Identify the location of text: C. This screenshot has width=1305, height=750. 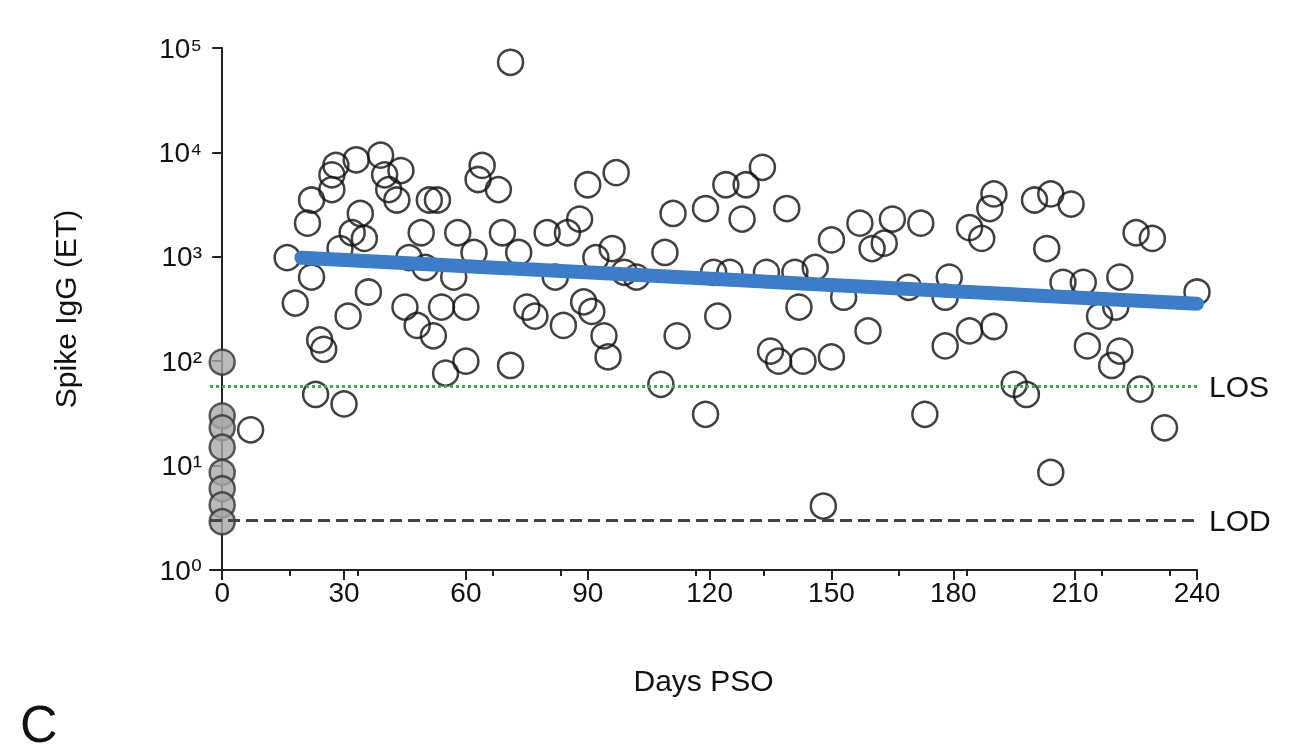
(39, 722).